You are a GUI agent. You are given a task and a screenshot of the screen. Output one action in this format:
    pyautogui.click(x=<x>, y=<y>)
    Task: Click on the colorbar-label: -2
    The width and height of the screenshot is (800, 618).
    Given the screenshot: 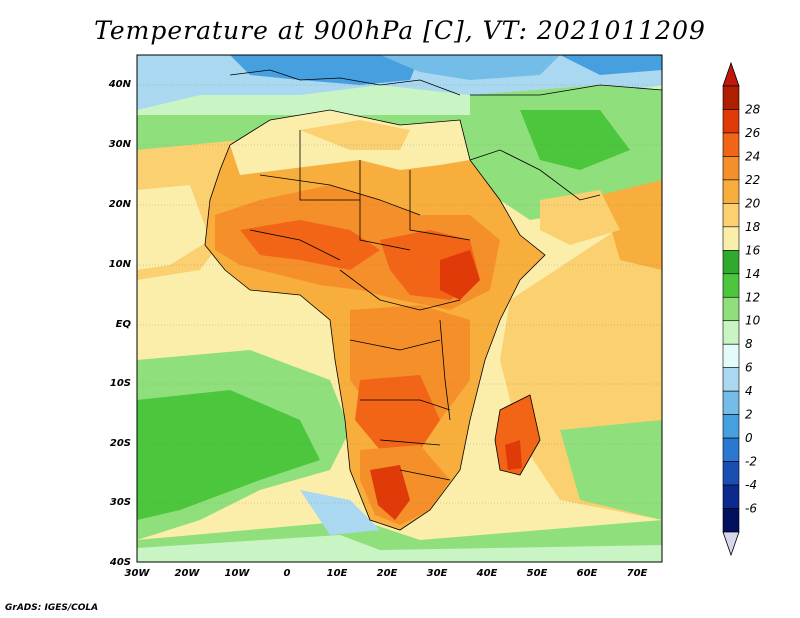 What is the action you would take?
    pyautogui.click(x=751, y=462)
    